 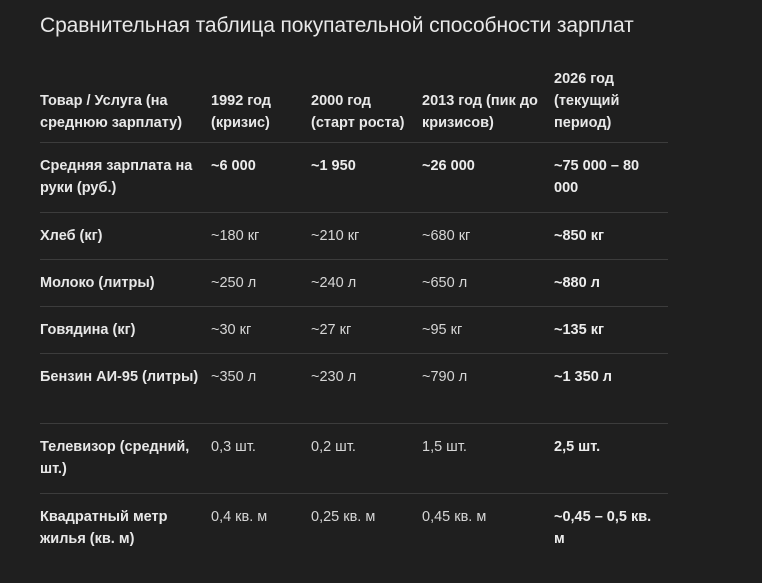 What do you see at coordinates (488, 236) in the screenshot?
I see `cell-2013: ~680 кг` at bounding box center [488, 236].